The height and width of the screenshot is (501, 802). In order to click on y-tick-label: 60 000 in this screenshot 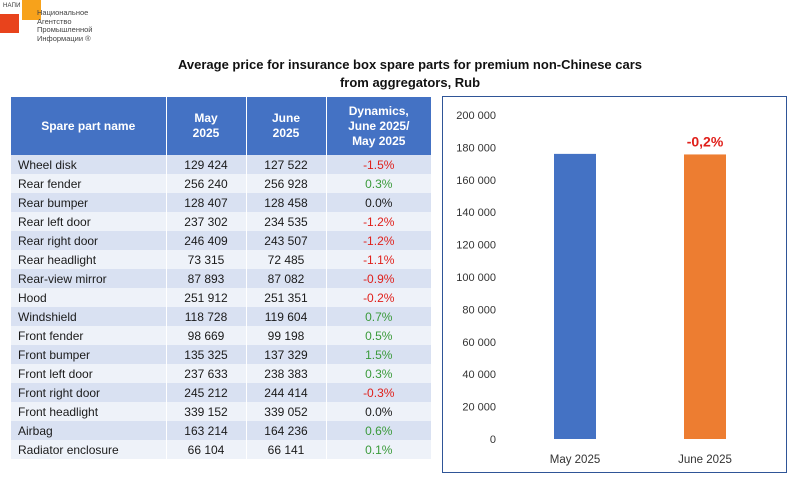, I will do `click(479, 343)`.